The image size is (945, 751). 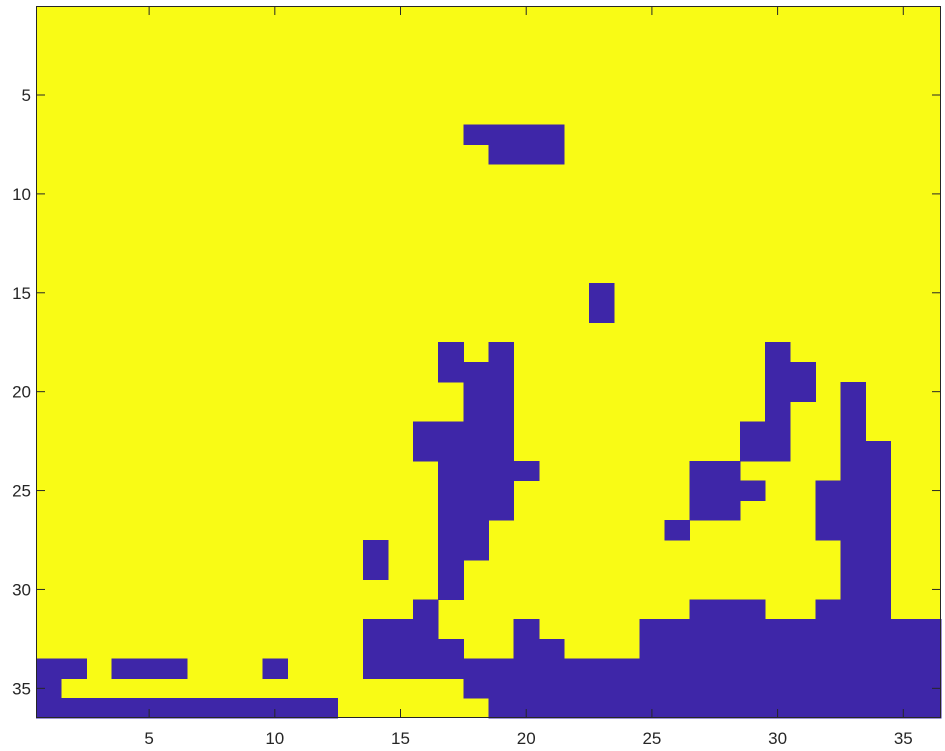 I want to click on x-tick-label: 20, so click(x=526, y=738).